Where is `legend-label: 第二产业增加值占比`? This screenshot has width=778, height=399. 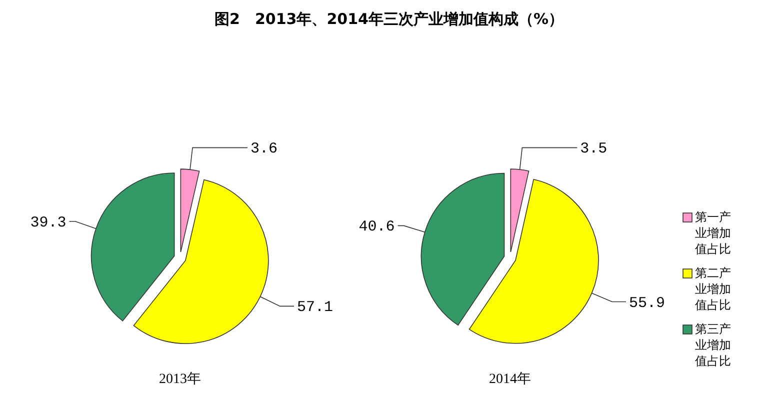 legend-label: 第二产业增加值占比 is located at coordinates (713, 289).